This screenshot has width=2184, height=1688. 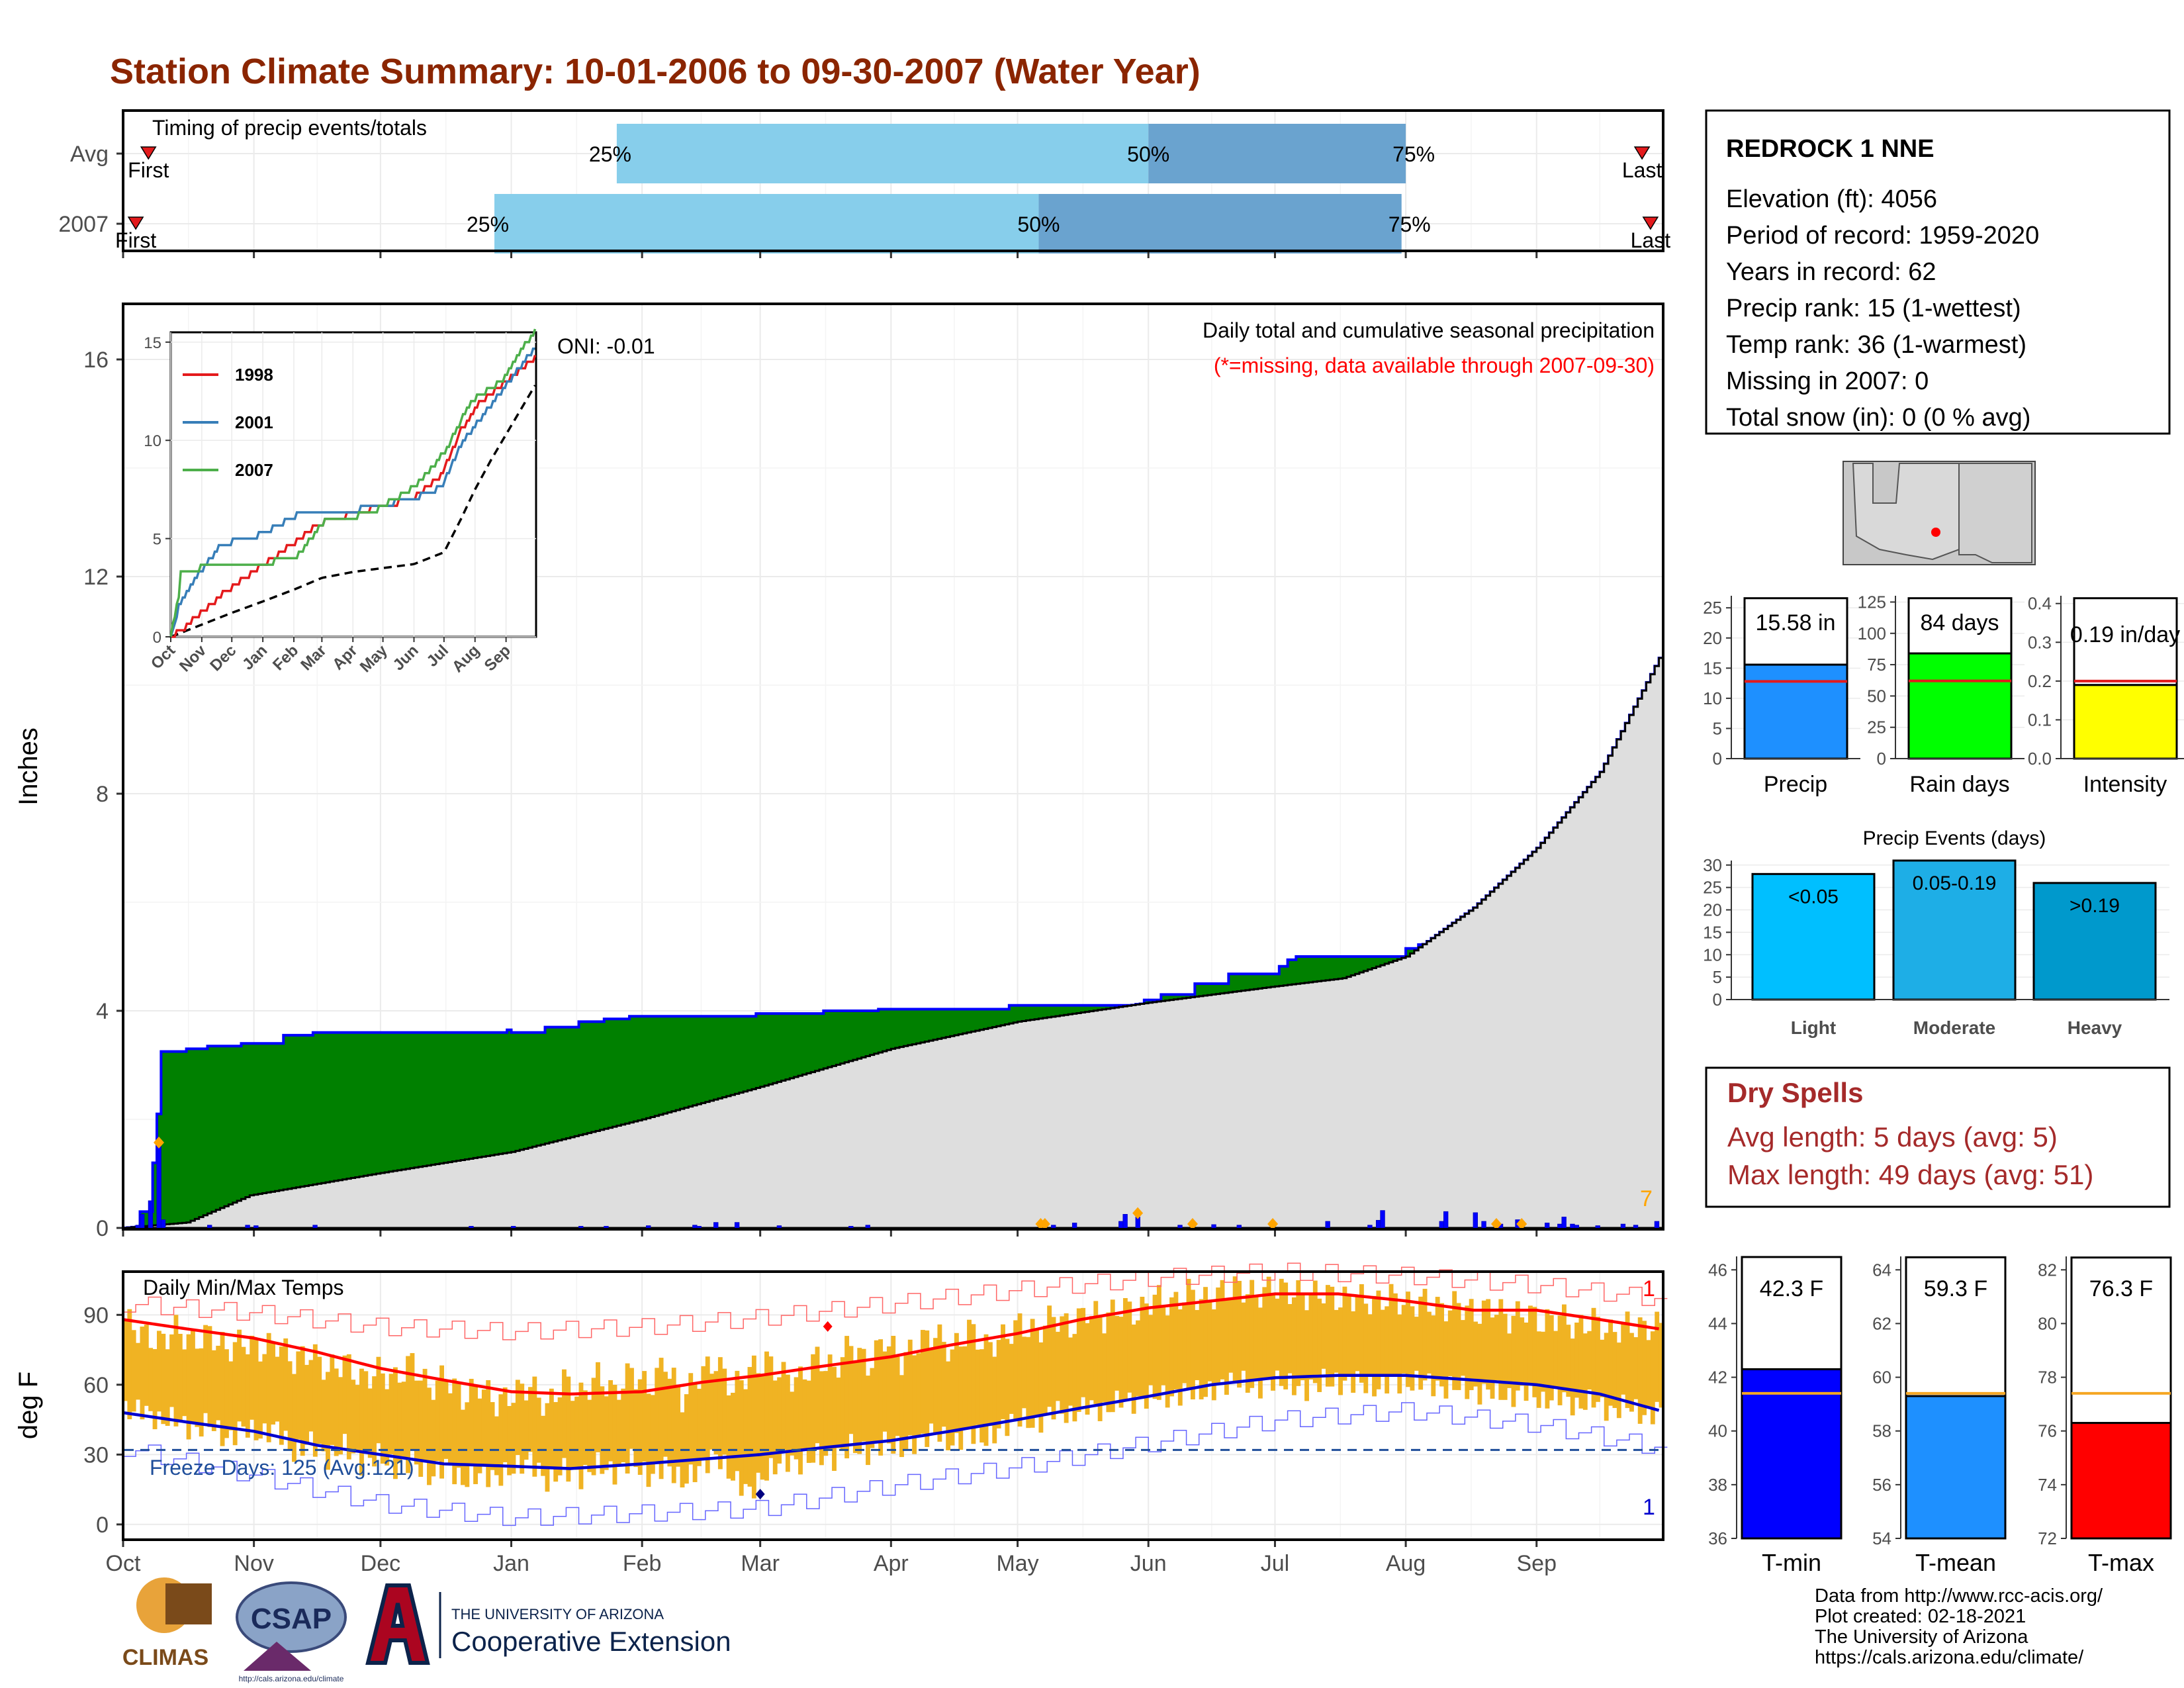 I want to click on logo-csap: CSAP http://cals.arizona.edu/climate, so click(x=291, y=1632).